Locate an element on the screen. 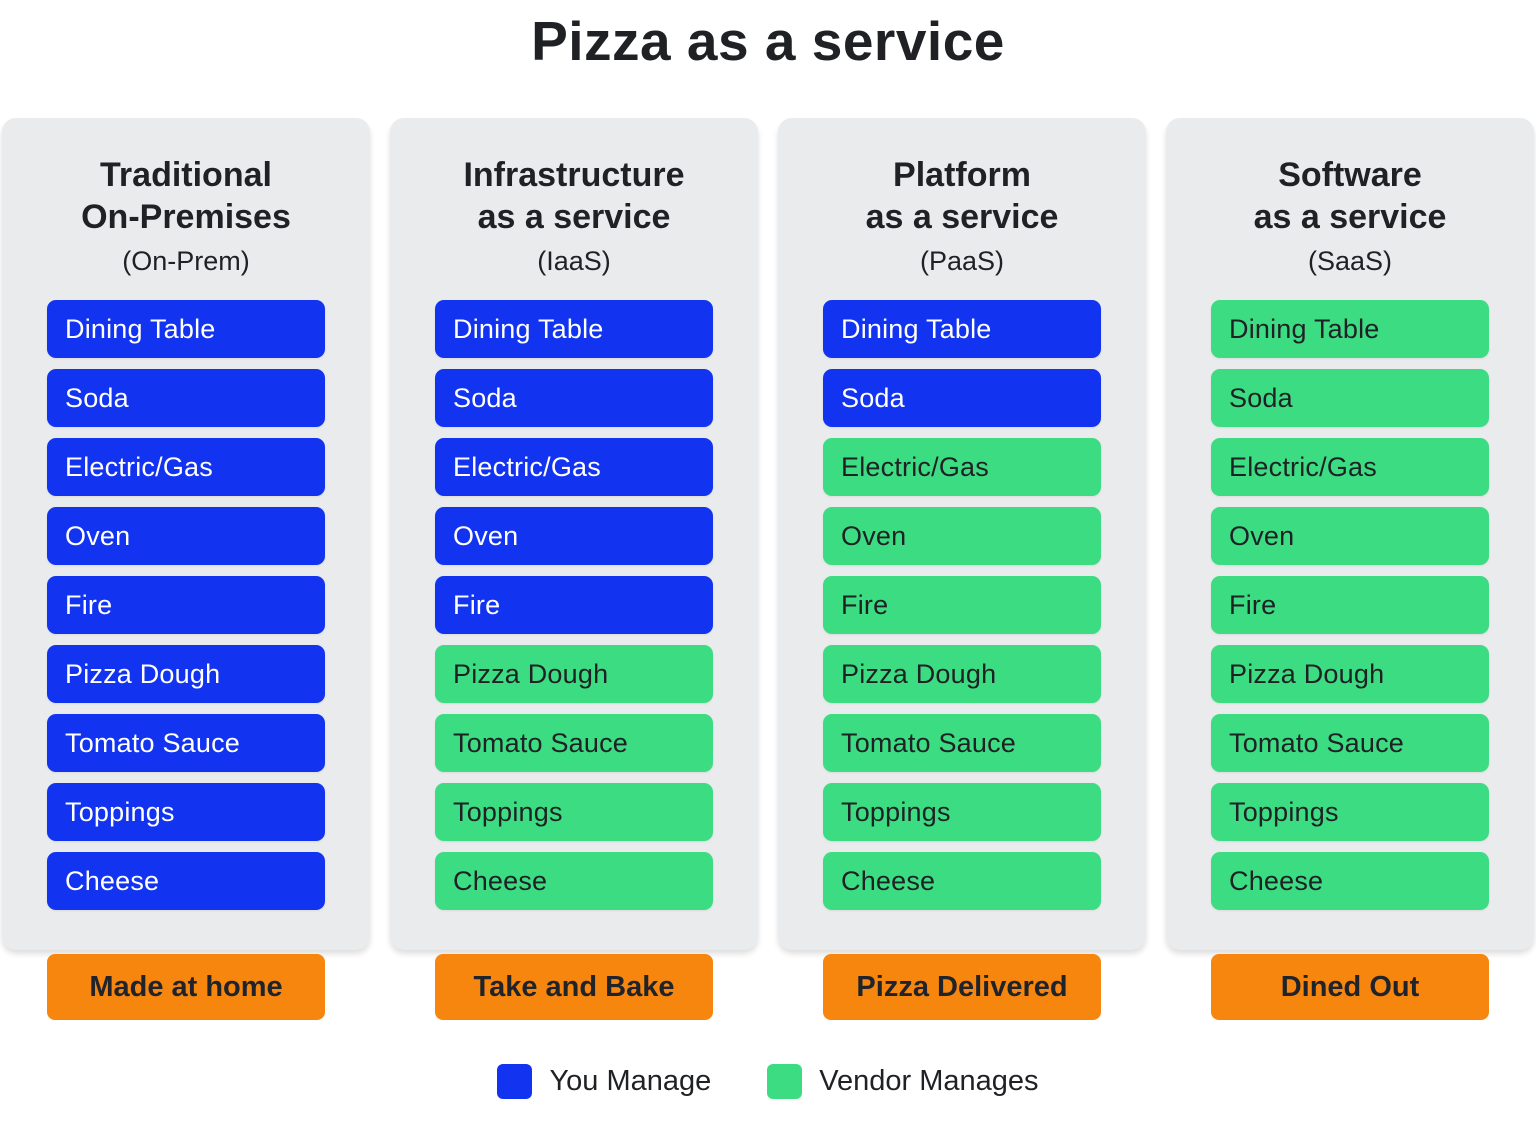  legend-label: You Manage is located at coordinates (630, 1081).